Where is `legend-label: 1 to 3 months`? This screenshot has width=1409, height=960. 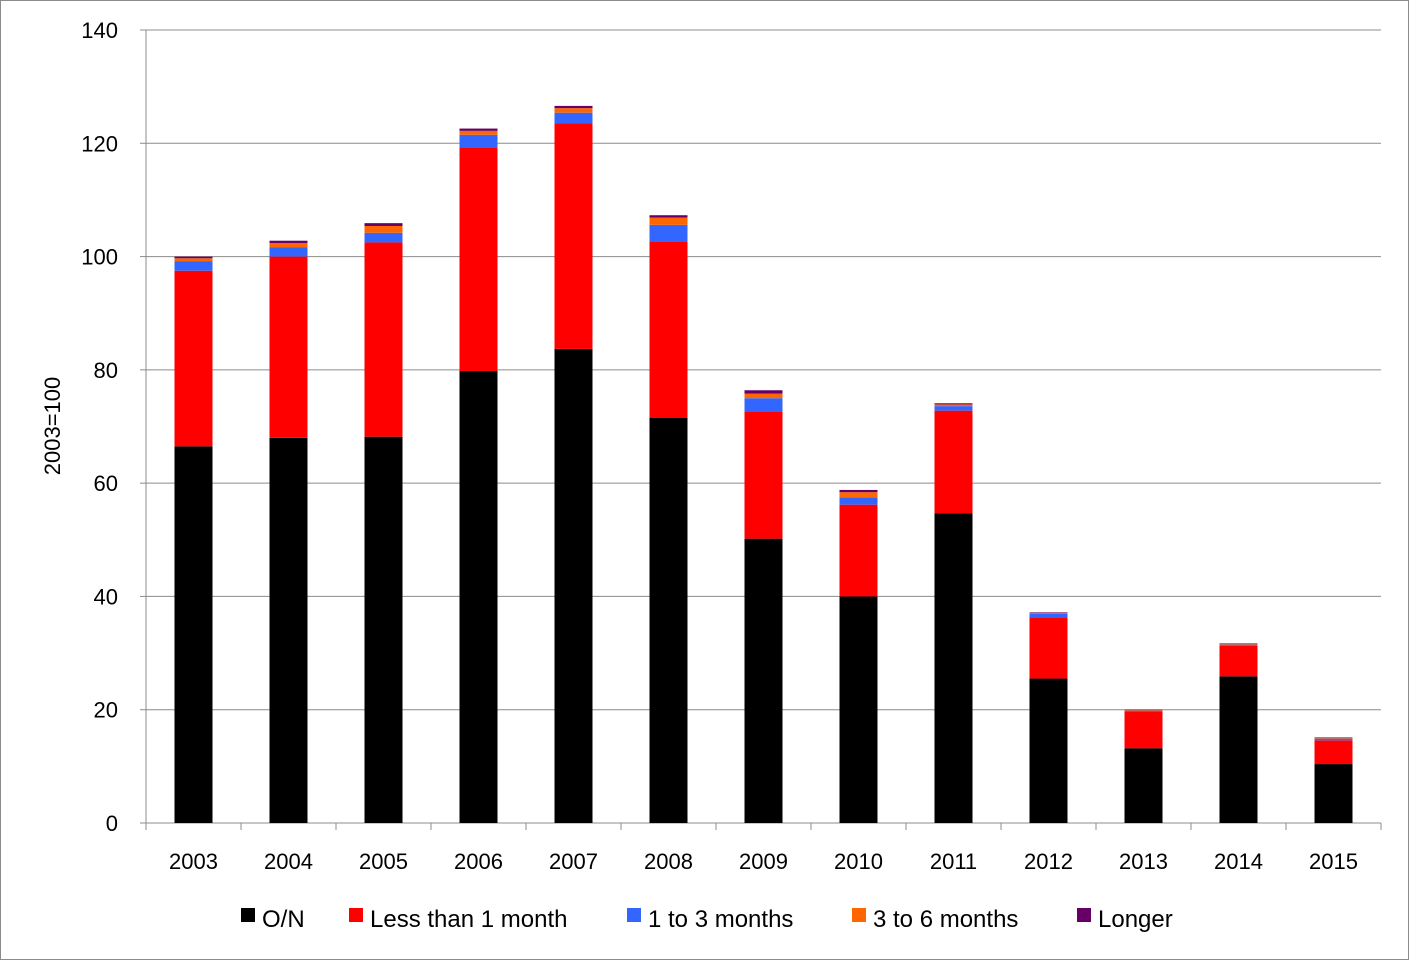 legend-label: 1 to 3 months is located at coordinates (720, 919).